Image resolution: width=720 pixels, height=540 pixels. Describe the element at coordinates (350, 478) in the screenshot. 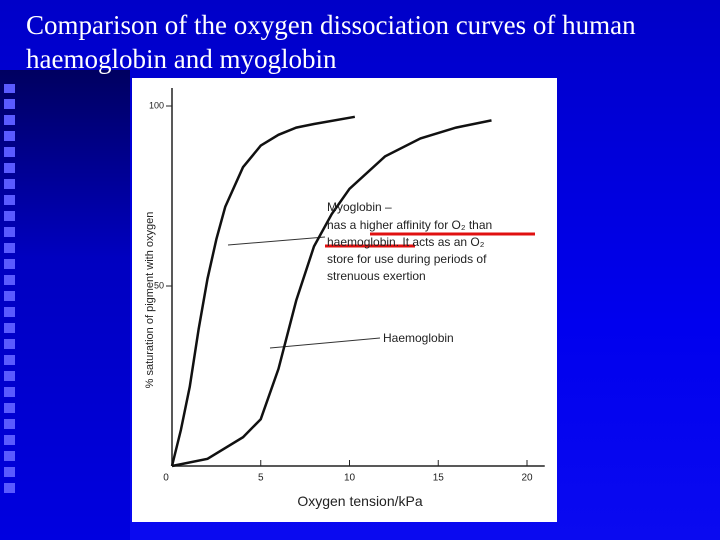

I see `x-tick-label: 10` at that location.